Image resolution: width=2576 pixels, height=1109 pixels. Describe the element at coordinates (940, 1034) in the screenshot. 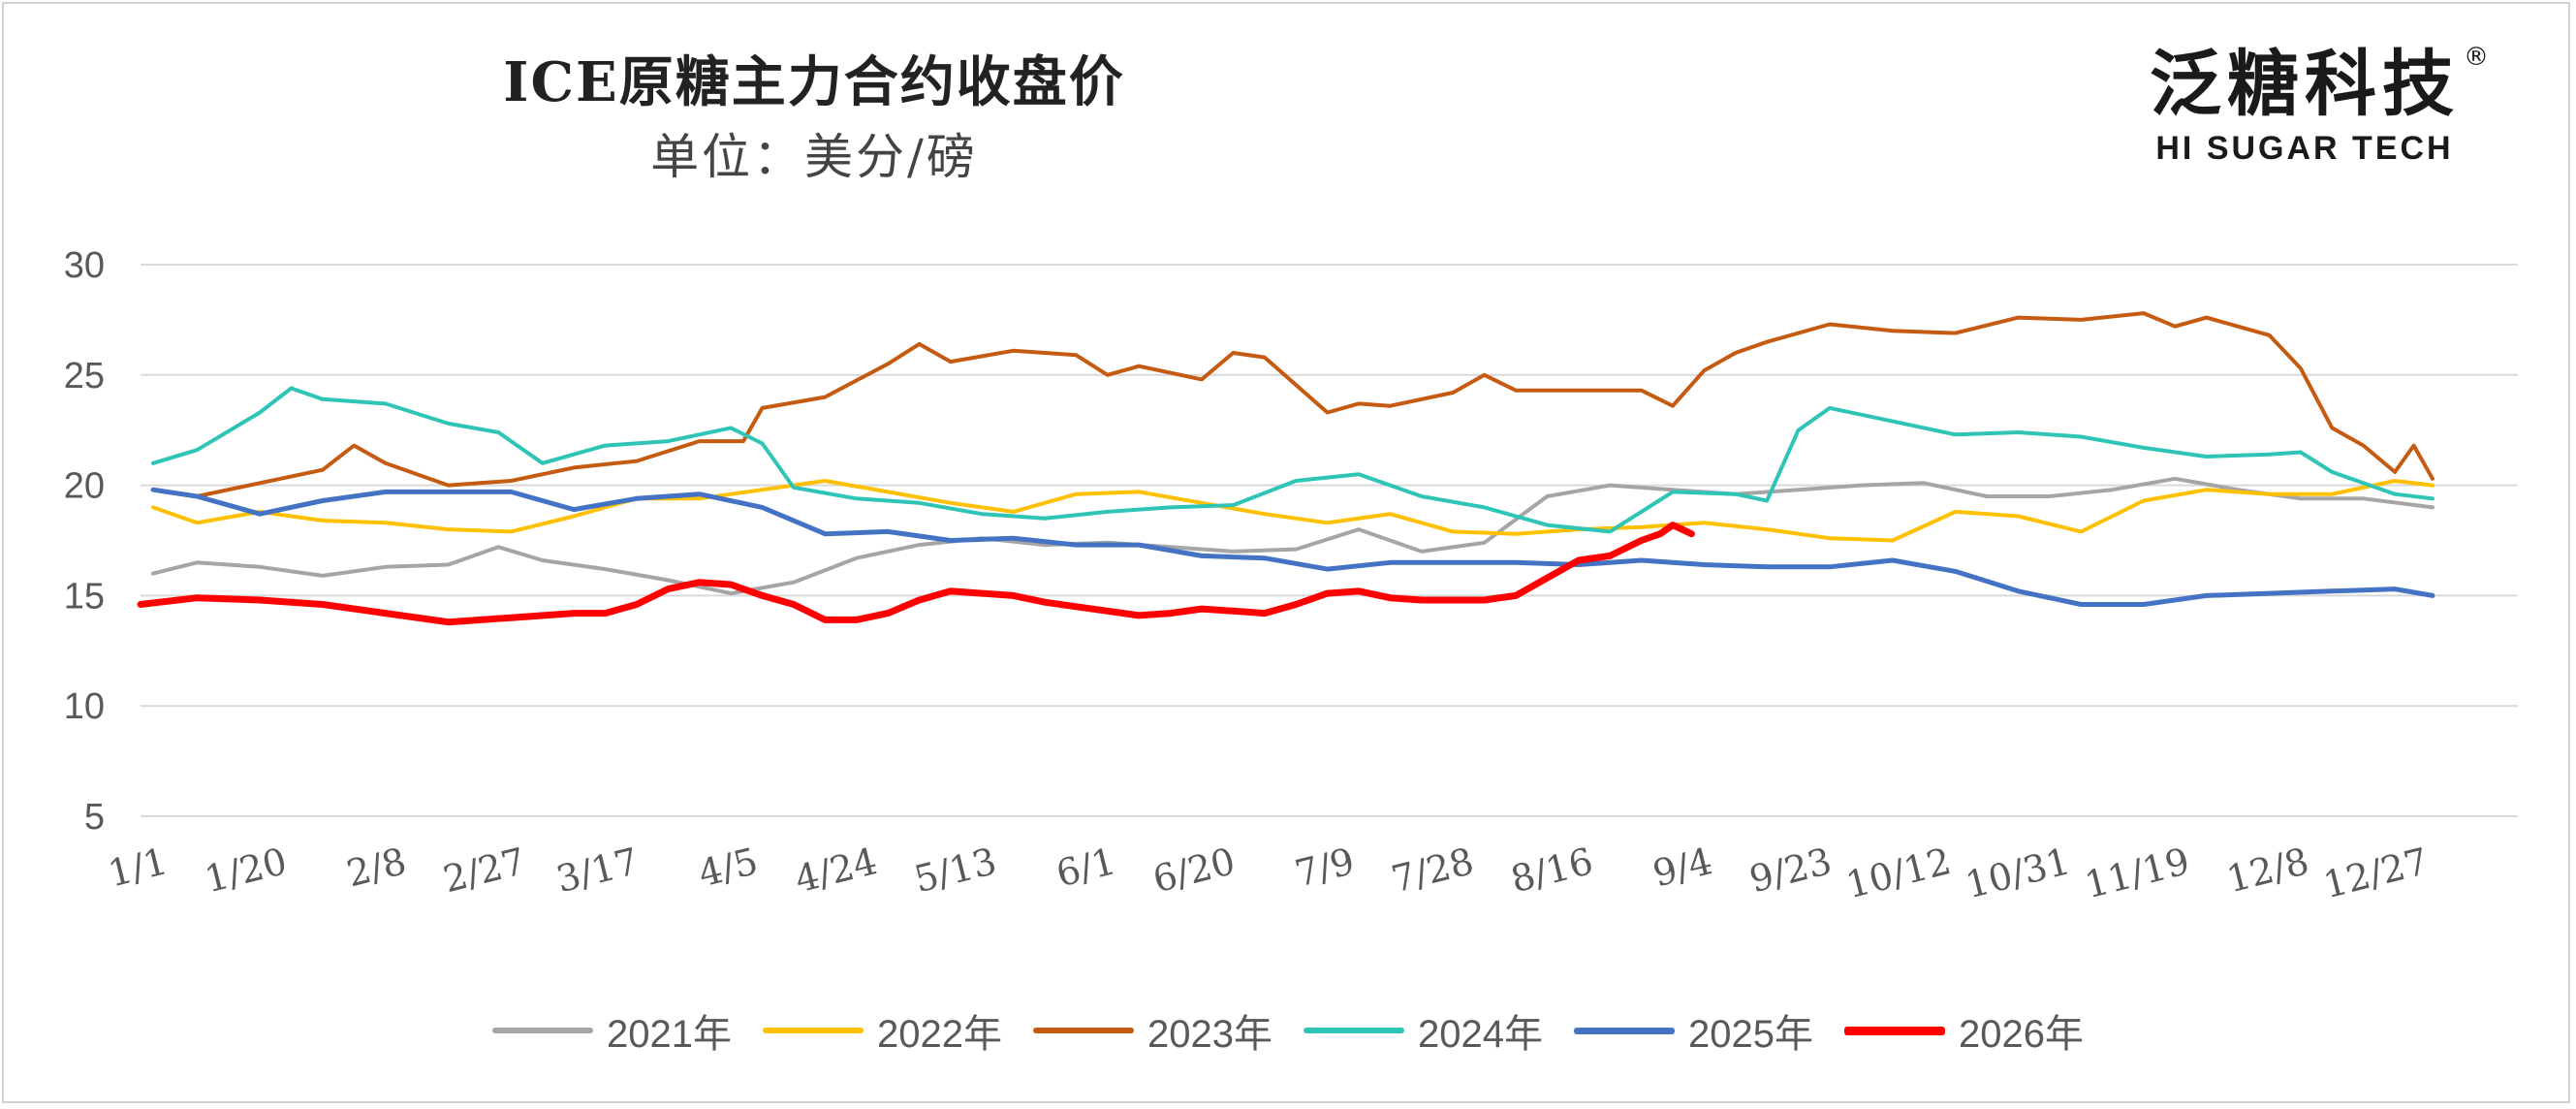

I see `legend-label: 2022年` at that location.